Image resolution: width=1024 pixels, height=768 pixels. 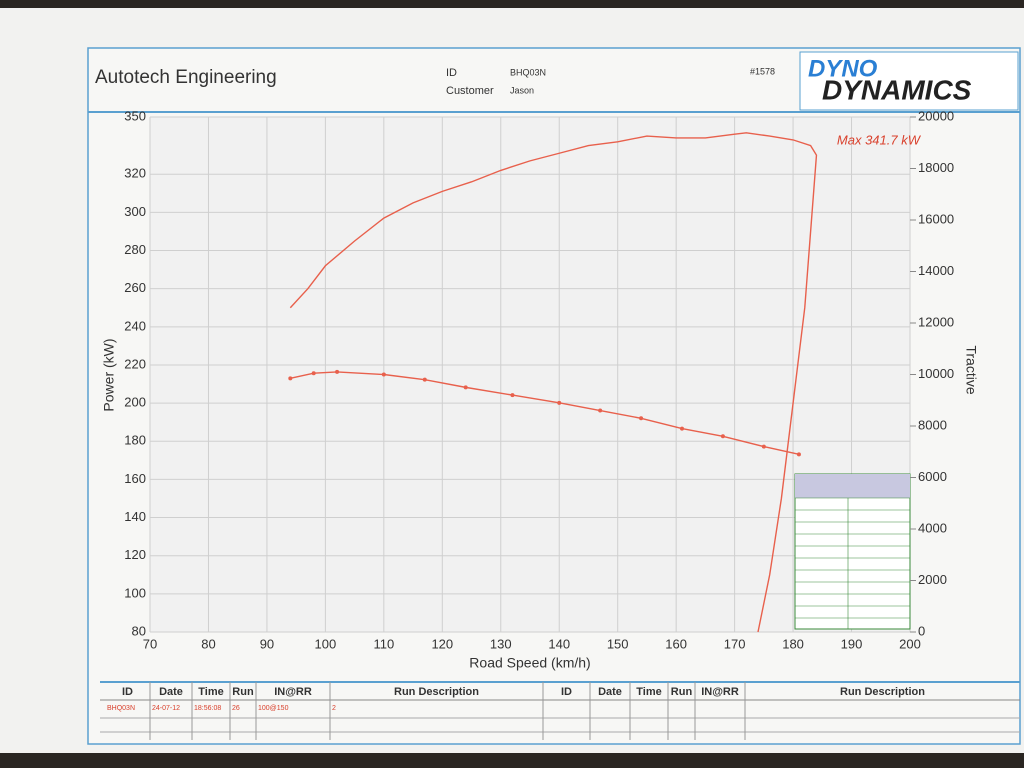 What do you see at coordinates (852, 486) in the screenshot?
I see `legend-head` at bounding box center [852, 486].